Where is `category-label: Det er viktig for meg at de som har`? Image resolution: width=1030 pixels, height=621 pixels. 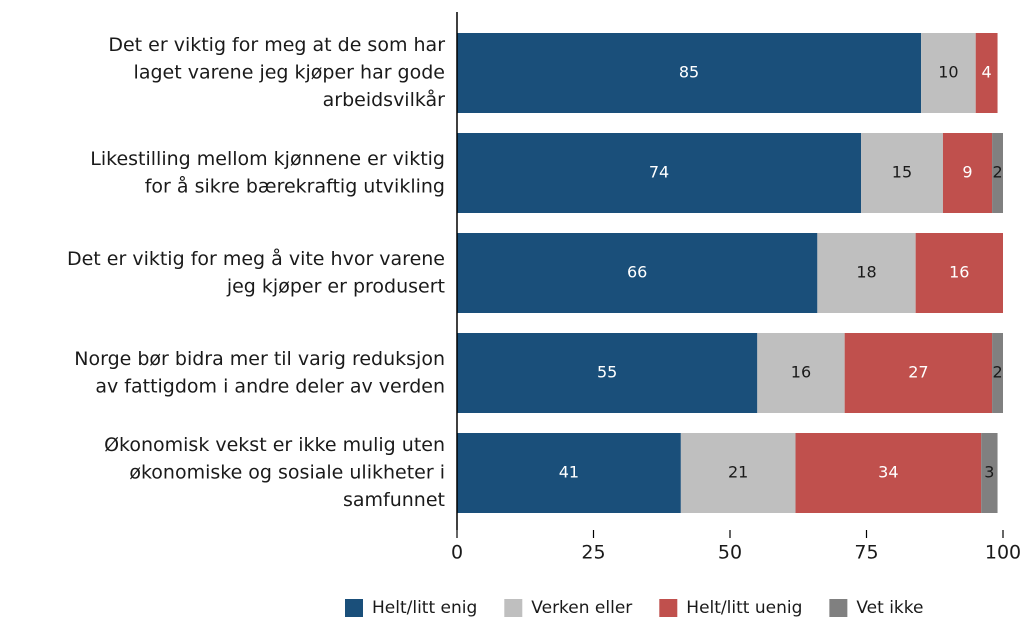 category-label: Det er viktig for meg at de som har is located at coordinates (276, 45).